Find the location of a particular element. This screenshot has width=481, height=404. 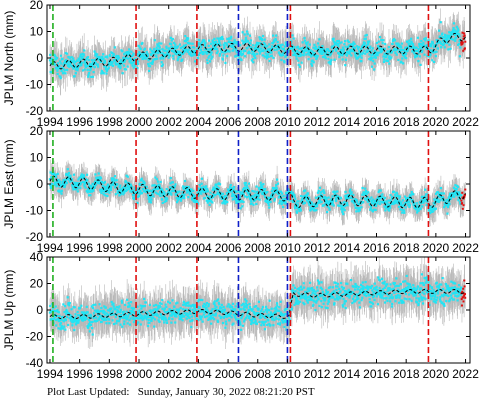

recent-point is located at coordinates (464, 33).